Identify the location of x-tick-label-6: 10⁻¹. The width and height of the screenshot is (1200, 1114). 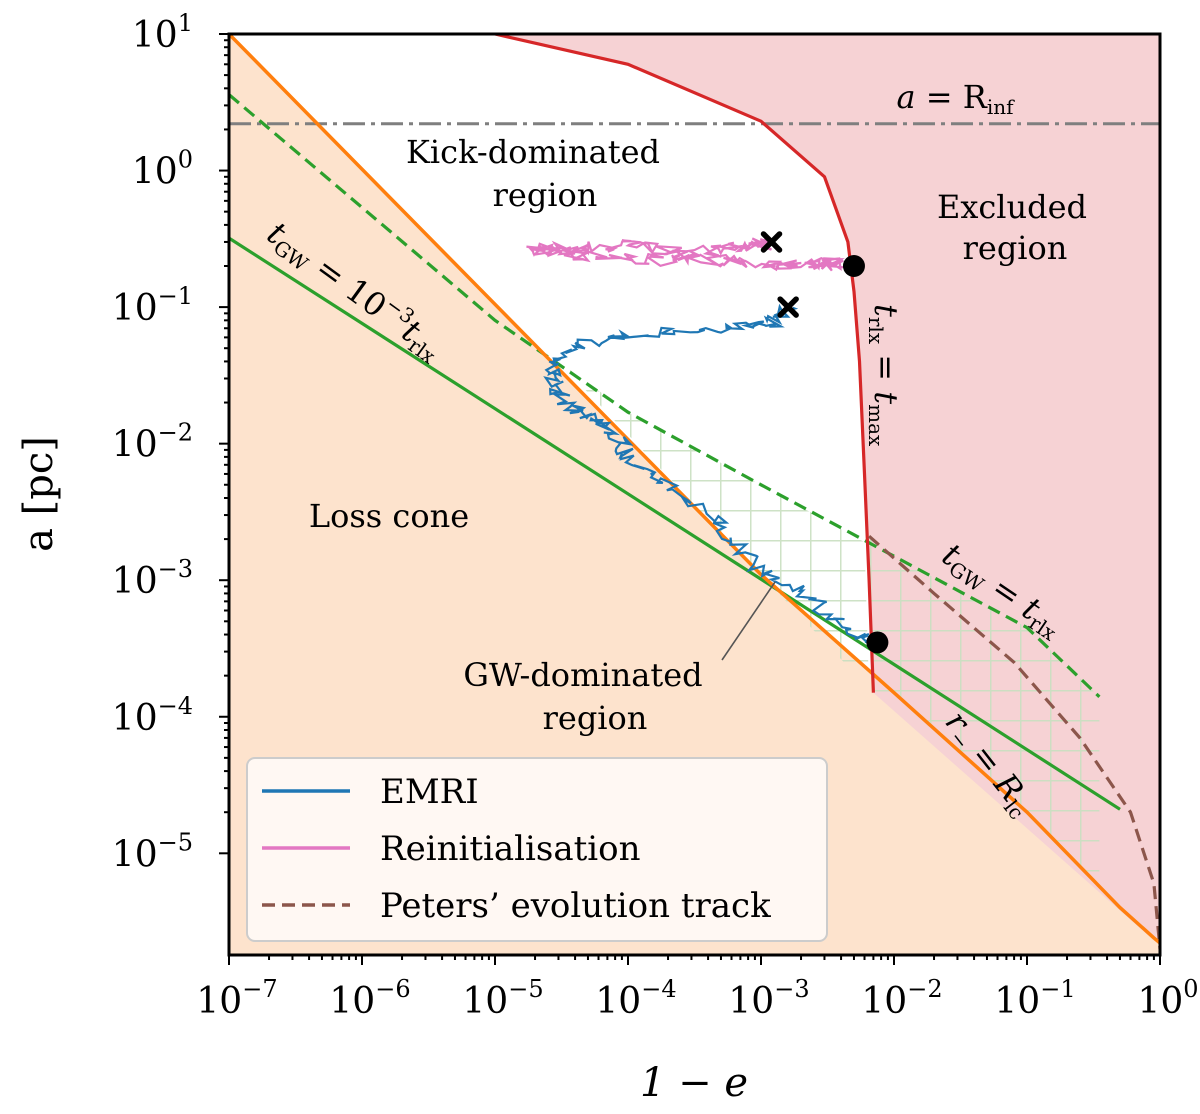
(1034, 998).